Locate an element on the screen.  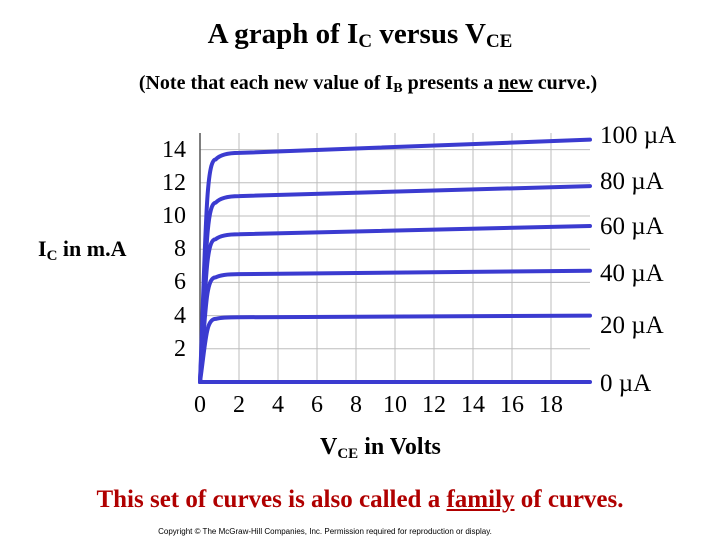
curve-label: 60 µA is located at coordinates (632, 226).